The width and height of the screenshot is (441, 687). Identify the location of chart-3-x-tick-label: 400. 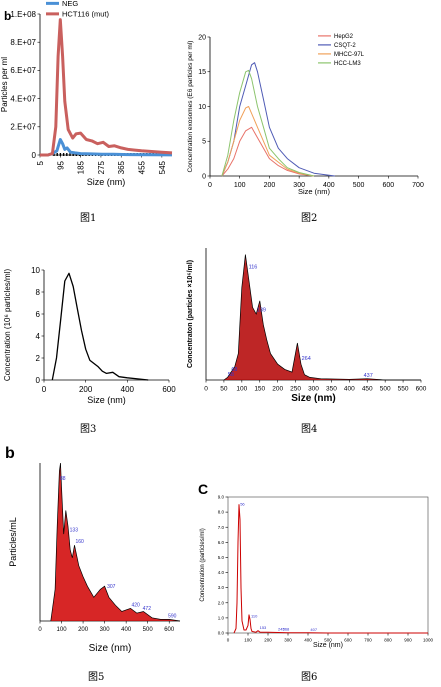
(128, 389).